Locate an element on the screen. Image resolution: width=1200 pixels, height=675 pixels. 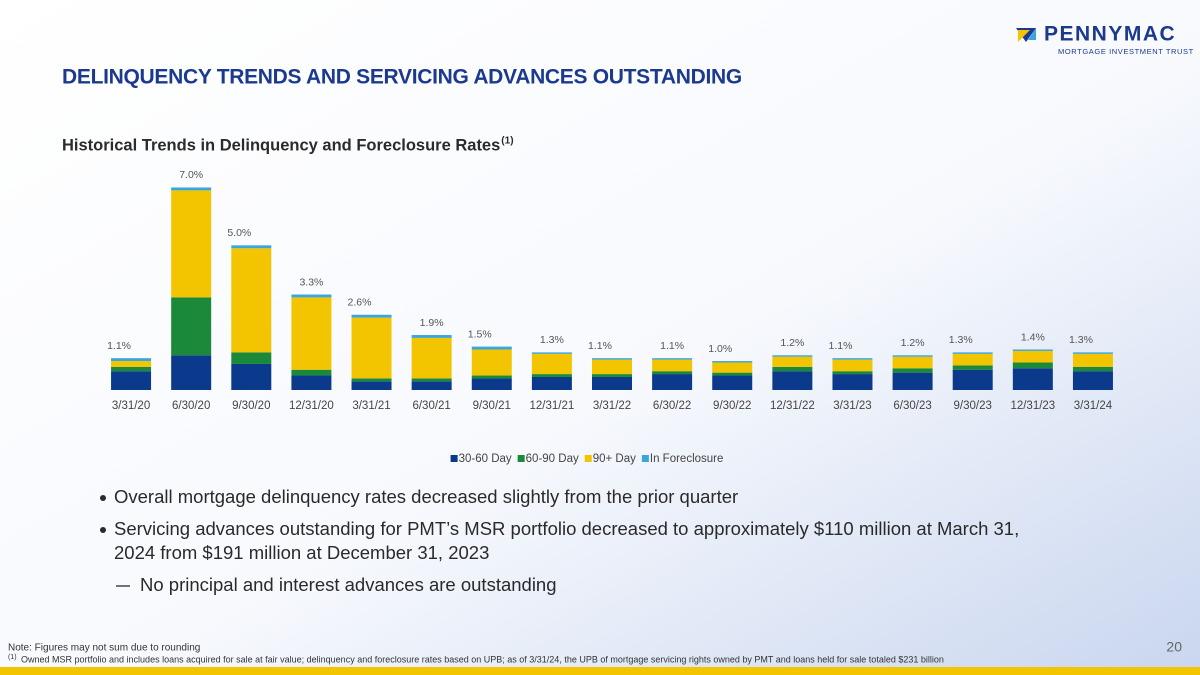
x-tick-label: 9/30/23 is located at coordinates (973, 406).